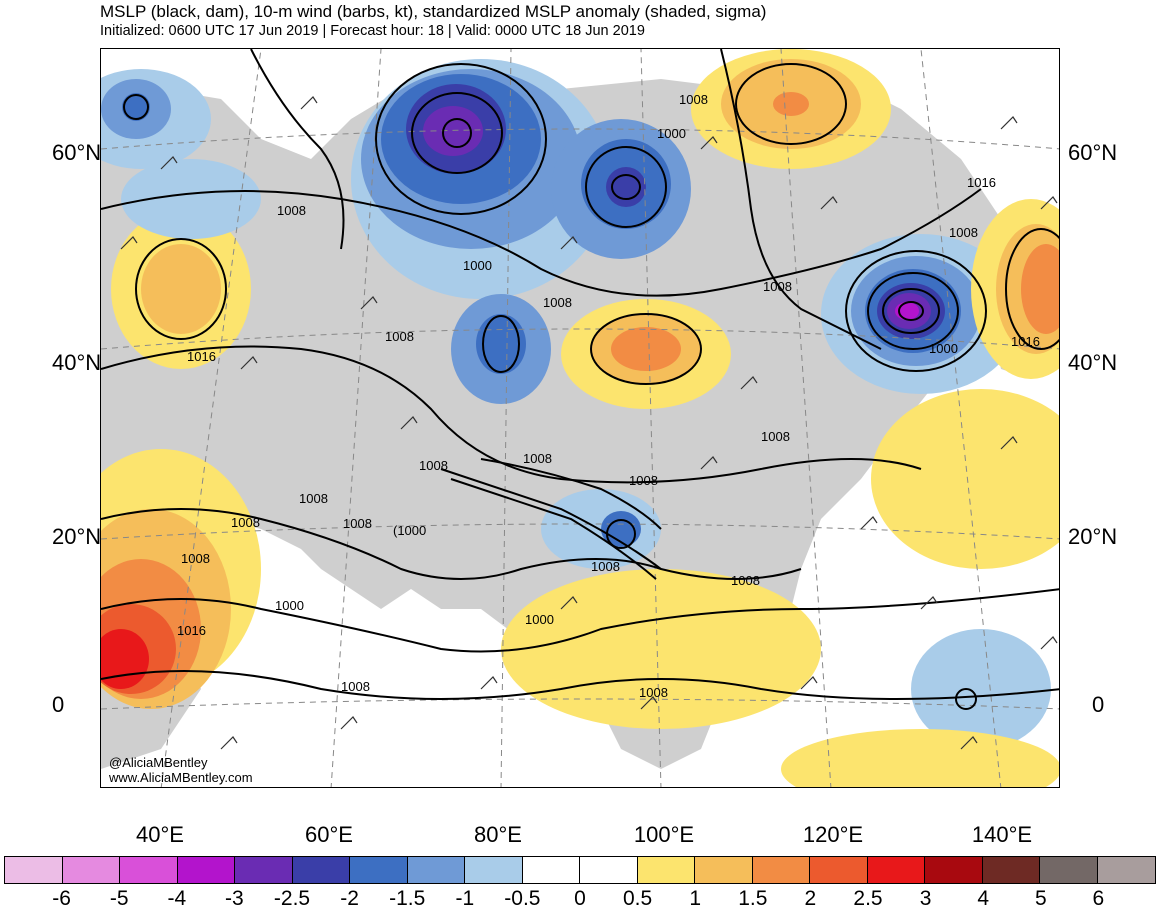 The image size is (1160, 913). Describe the element at coordinates (349, 898) in the screenshot. I see `colorbar-label: -2` at that location.